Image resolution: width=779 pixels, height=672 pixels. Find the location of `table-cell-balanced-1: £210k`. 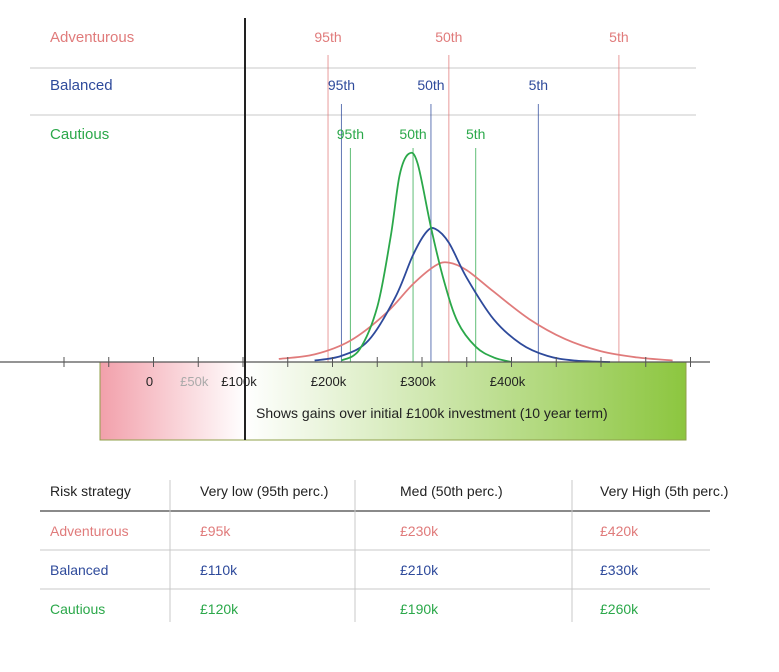

table-cell-balanced-1: £210k is located at coordinates (419, 570).